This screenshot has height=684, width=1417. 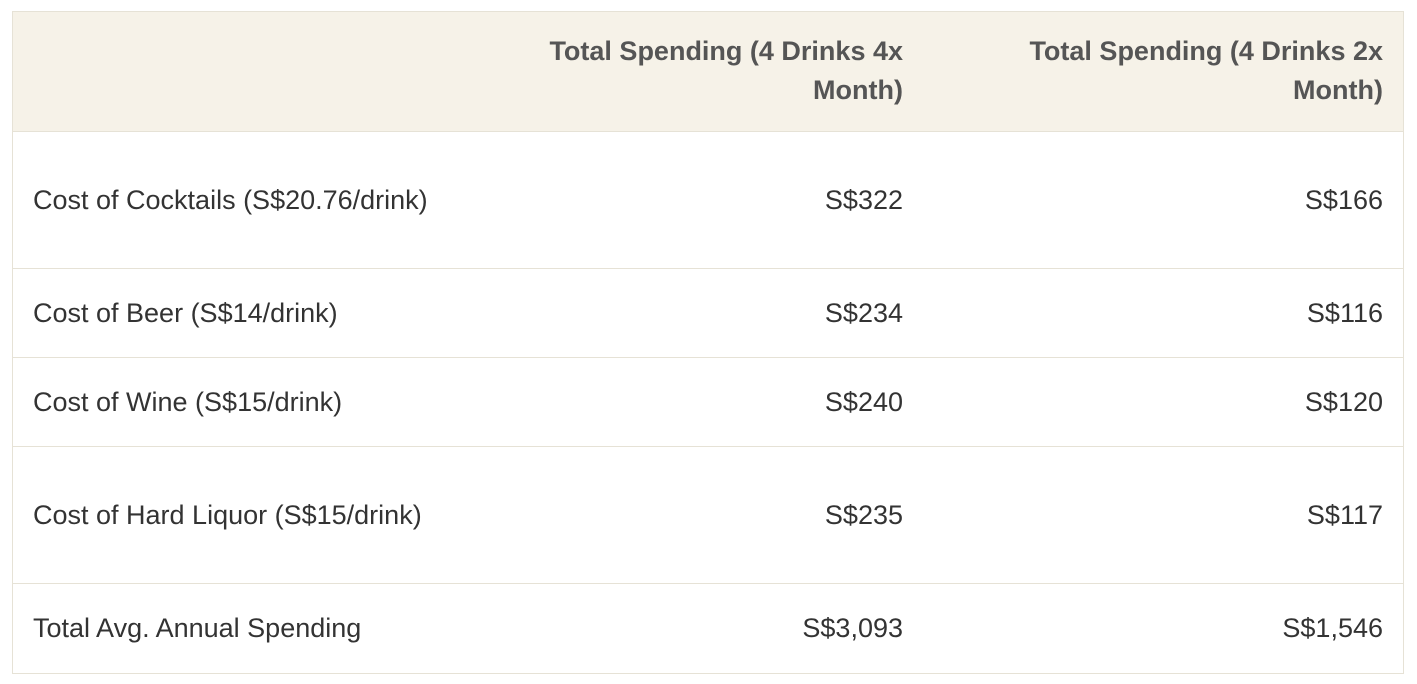 I want to click on row-label-hard-liquor: Cost of Hard Liquor (S$15/drink), so click(x=258, y=514).